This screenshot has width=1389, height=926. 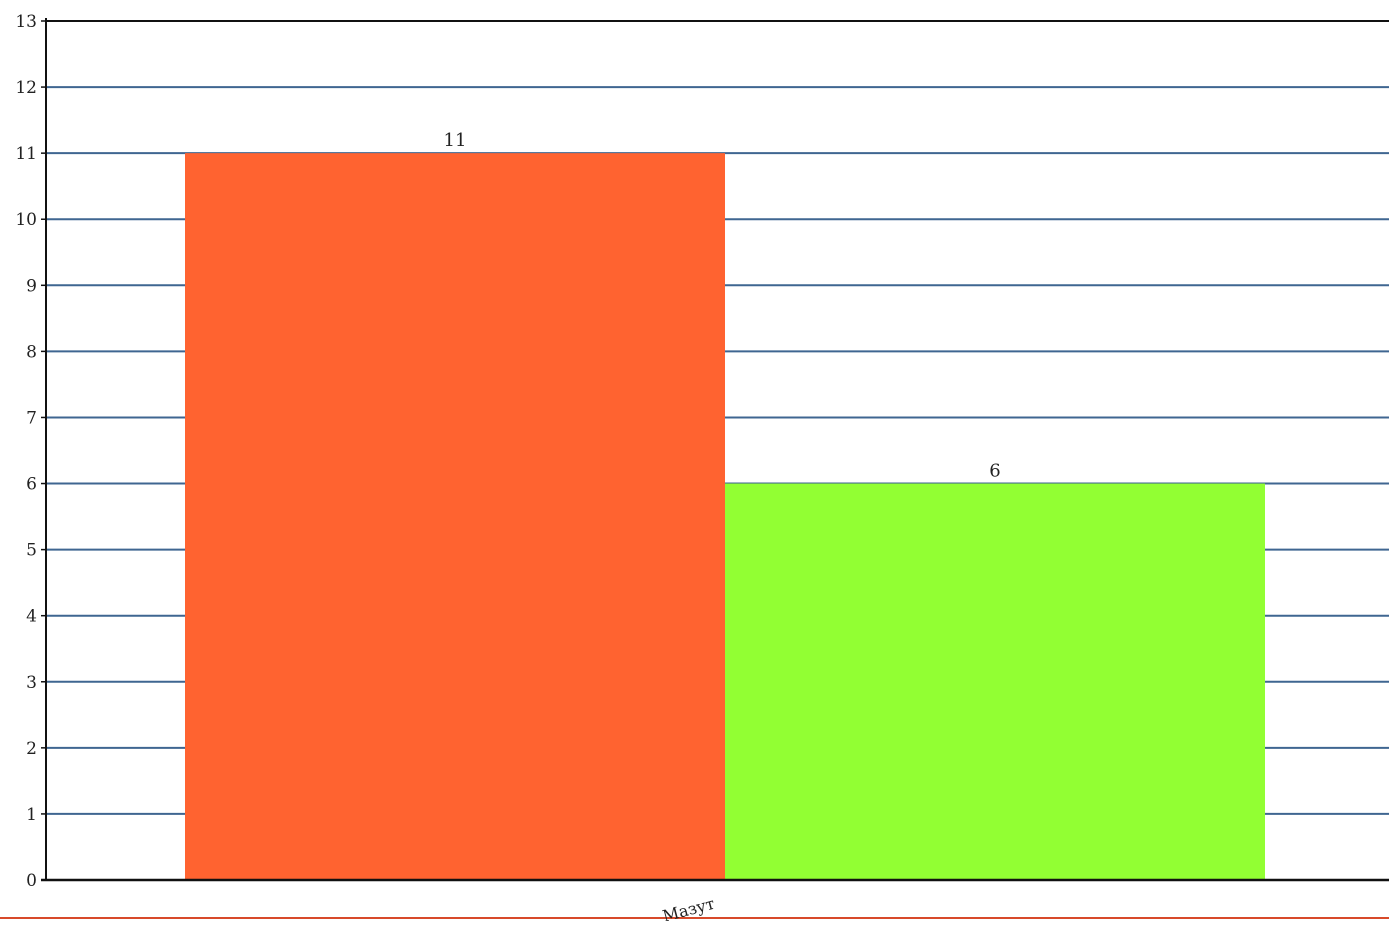 What do you see at coordinates (31, 617) in the screenshot?
I see `y-tick-label: 4` at bounding box center [31, 617].